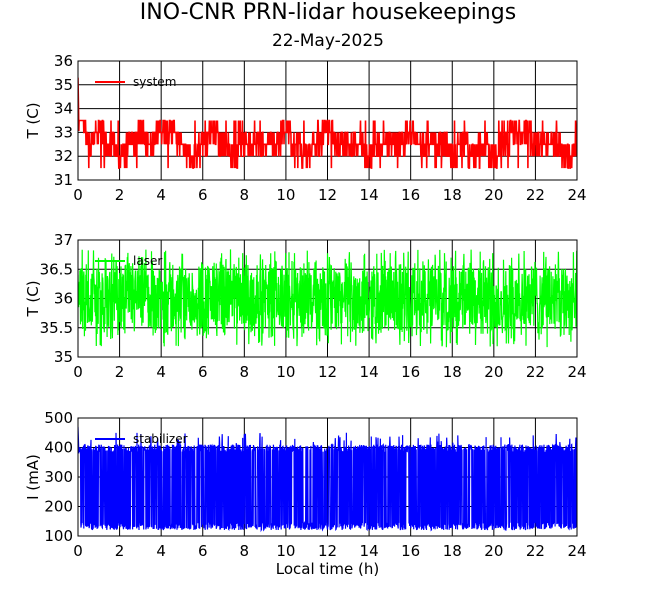  Describe the element at coordinates (154, 82) in the screenshot. I see `legend-label-system: system` at that location.